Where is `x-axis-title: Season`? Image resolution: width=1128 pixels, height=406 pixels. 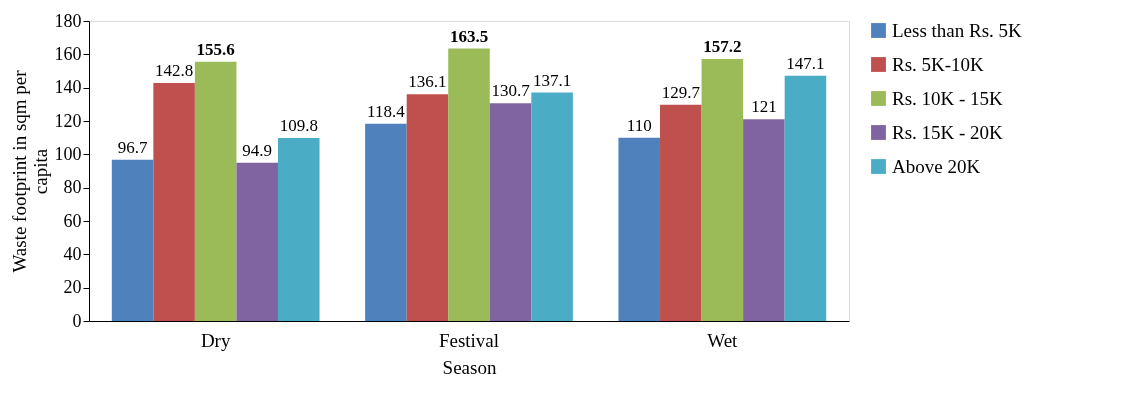 x-axis-title: Season is located at coordinates (469, 367).